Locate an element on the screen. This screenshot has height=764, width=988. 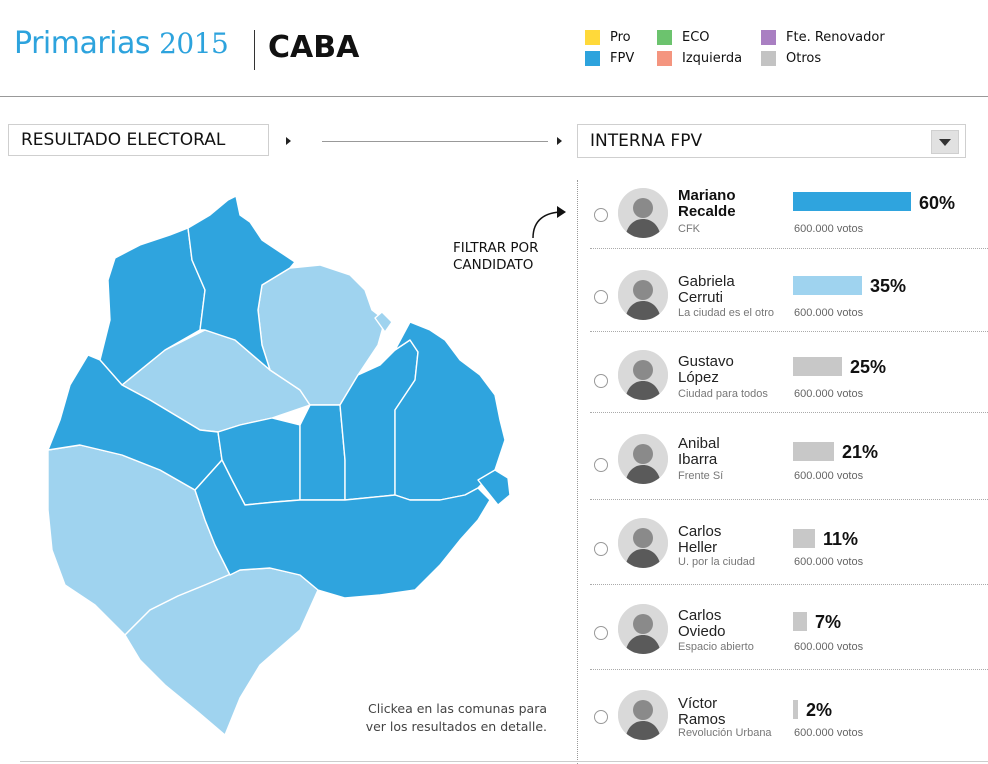
filter-hint-line: CANDIDATO is located at coordinates (493, 265).